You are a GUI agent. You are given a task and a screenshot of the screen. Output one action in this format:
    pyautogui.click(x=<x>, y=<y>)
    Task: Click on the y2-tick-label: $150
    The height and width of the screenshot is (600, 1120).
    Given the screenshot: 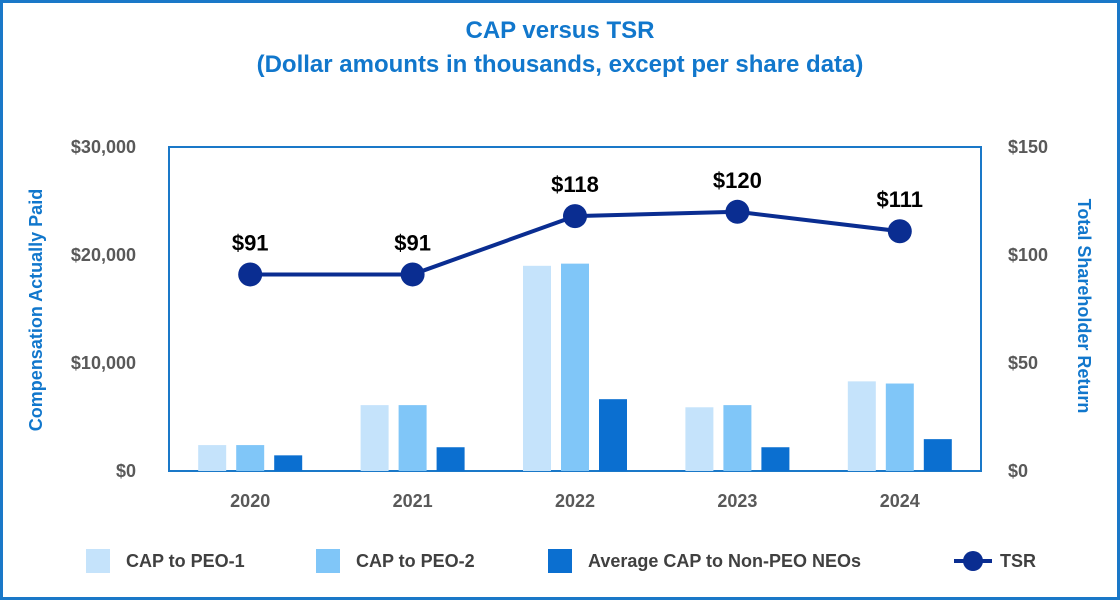 What is the action you would take?
    pyautogui.click(x=1028, y=147)
    